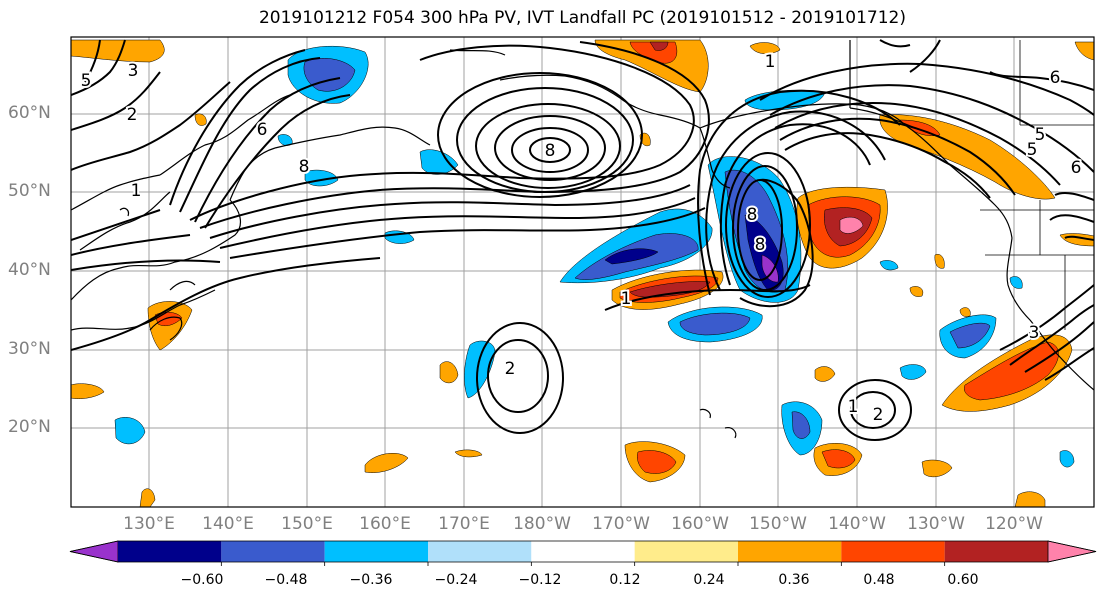 The image size is (1105, 601). Describe the element at coordinates (29, 113) in the screenshot. I see `lat-label: 60°N` at that location.